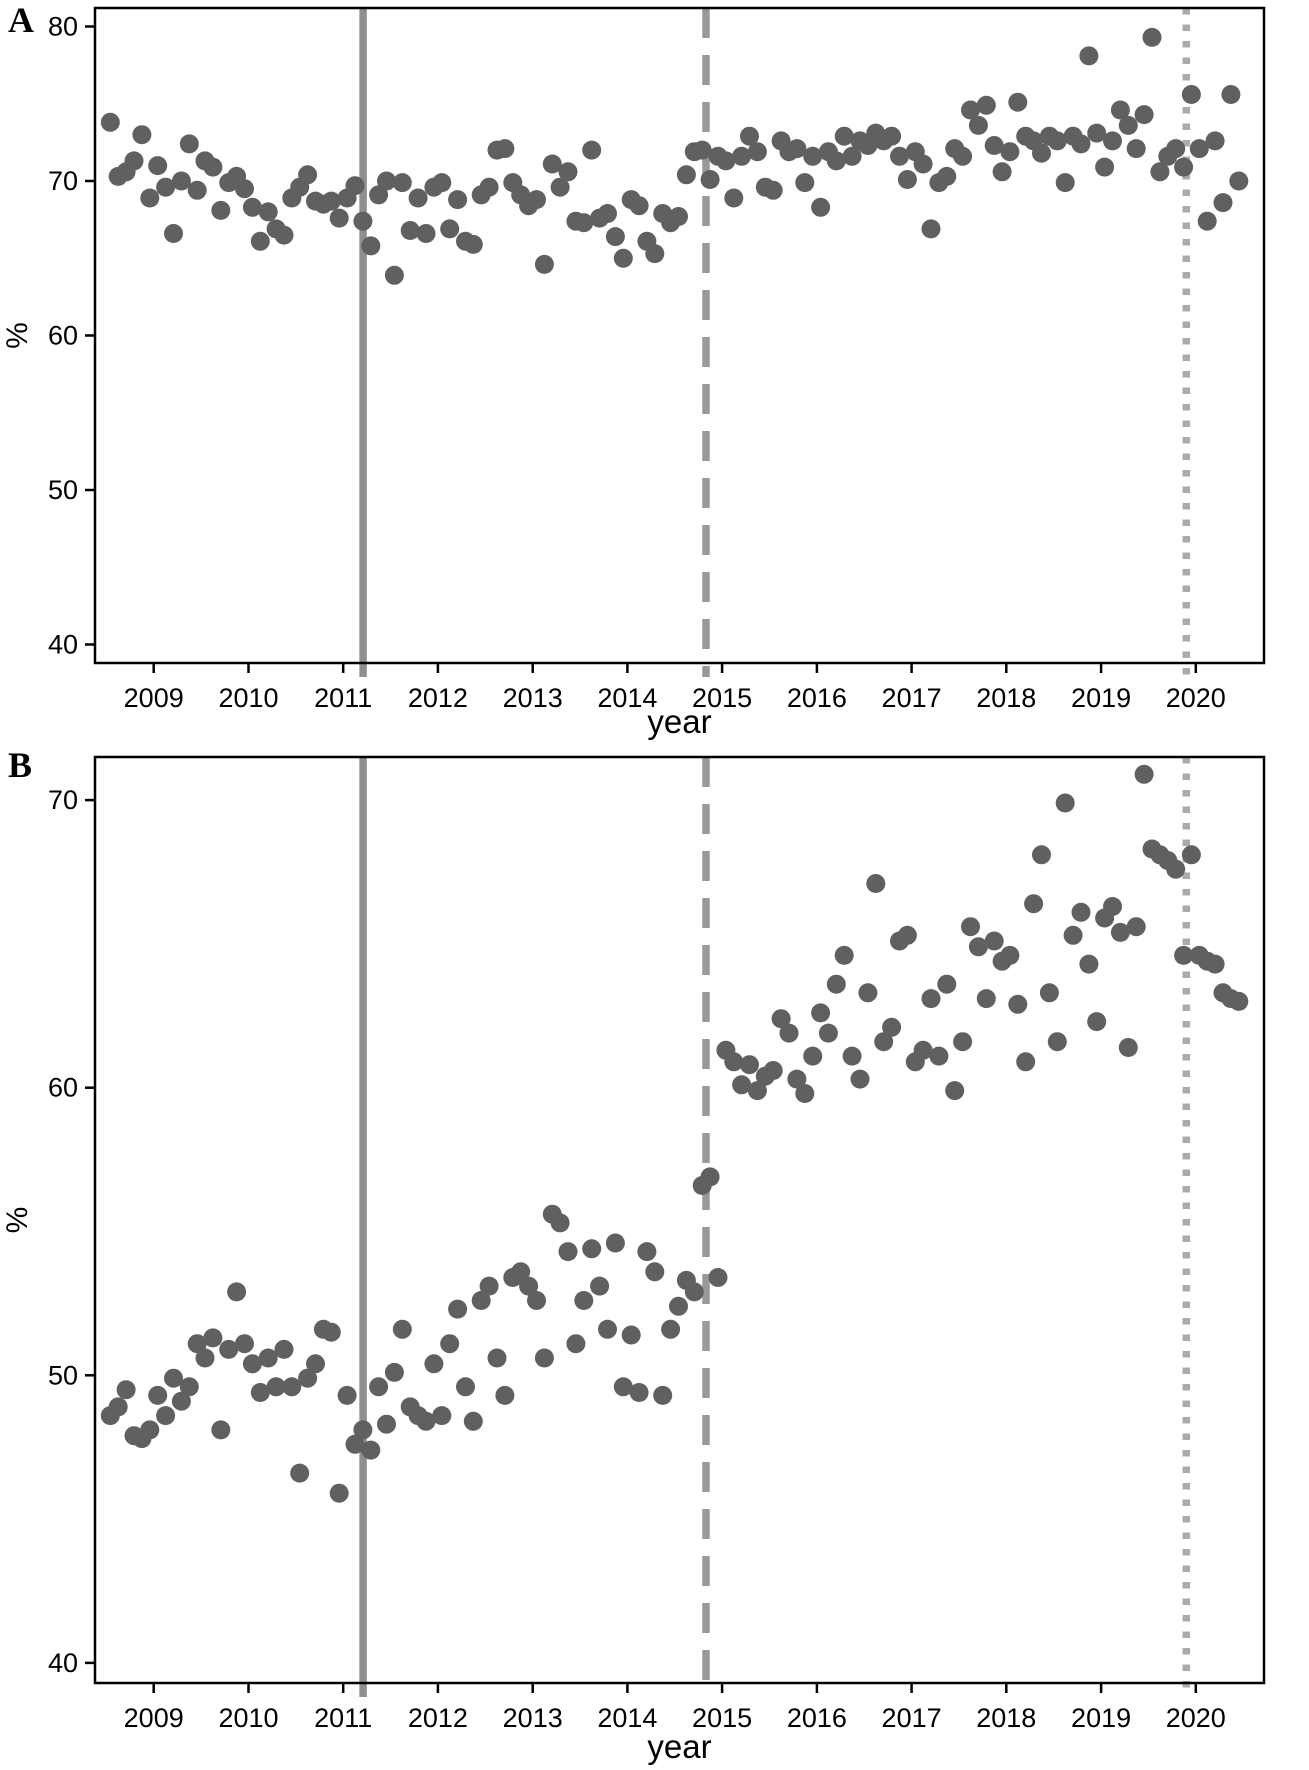 This screenshot has width=1309, height=1770. Describe the element at coordinates (1196, 1718) in the screenshot. I see `x-tick-label: 2020` at that location.